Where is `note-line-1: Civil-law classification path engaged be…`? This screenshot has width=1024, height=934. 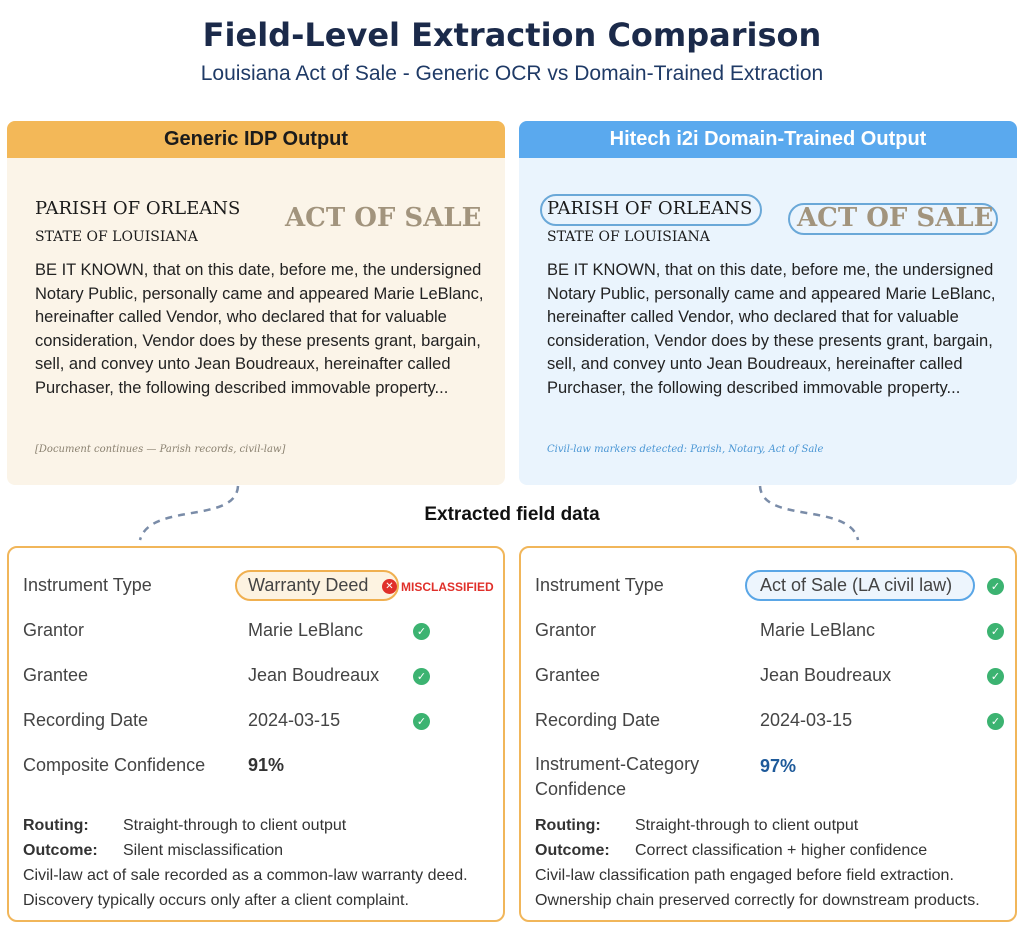 note-line-1: Civil-law classification path engaged be… is located at coordinates (744, 875).